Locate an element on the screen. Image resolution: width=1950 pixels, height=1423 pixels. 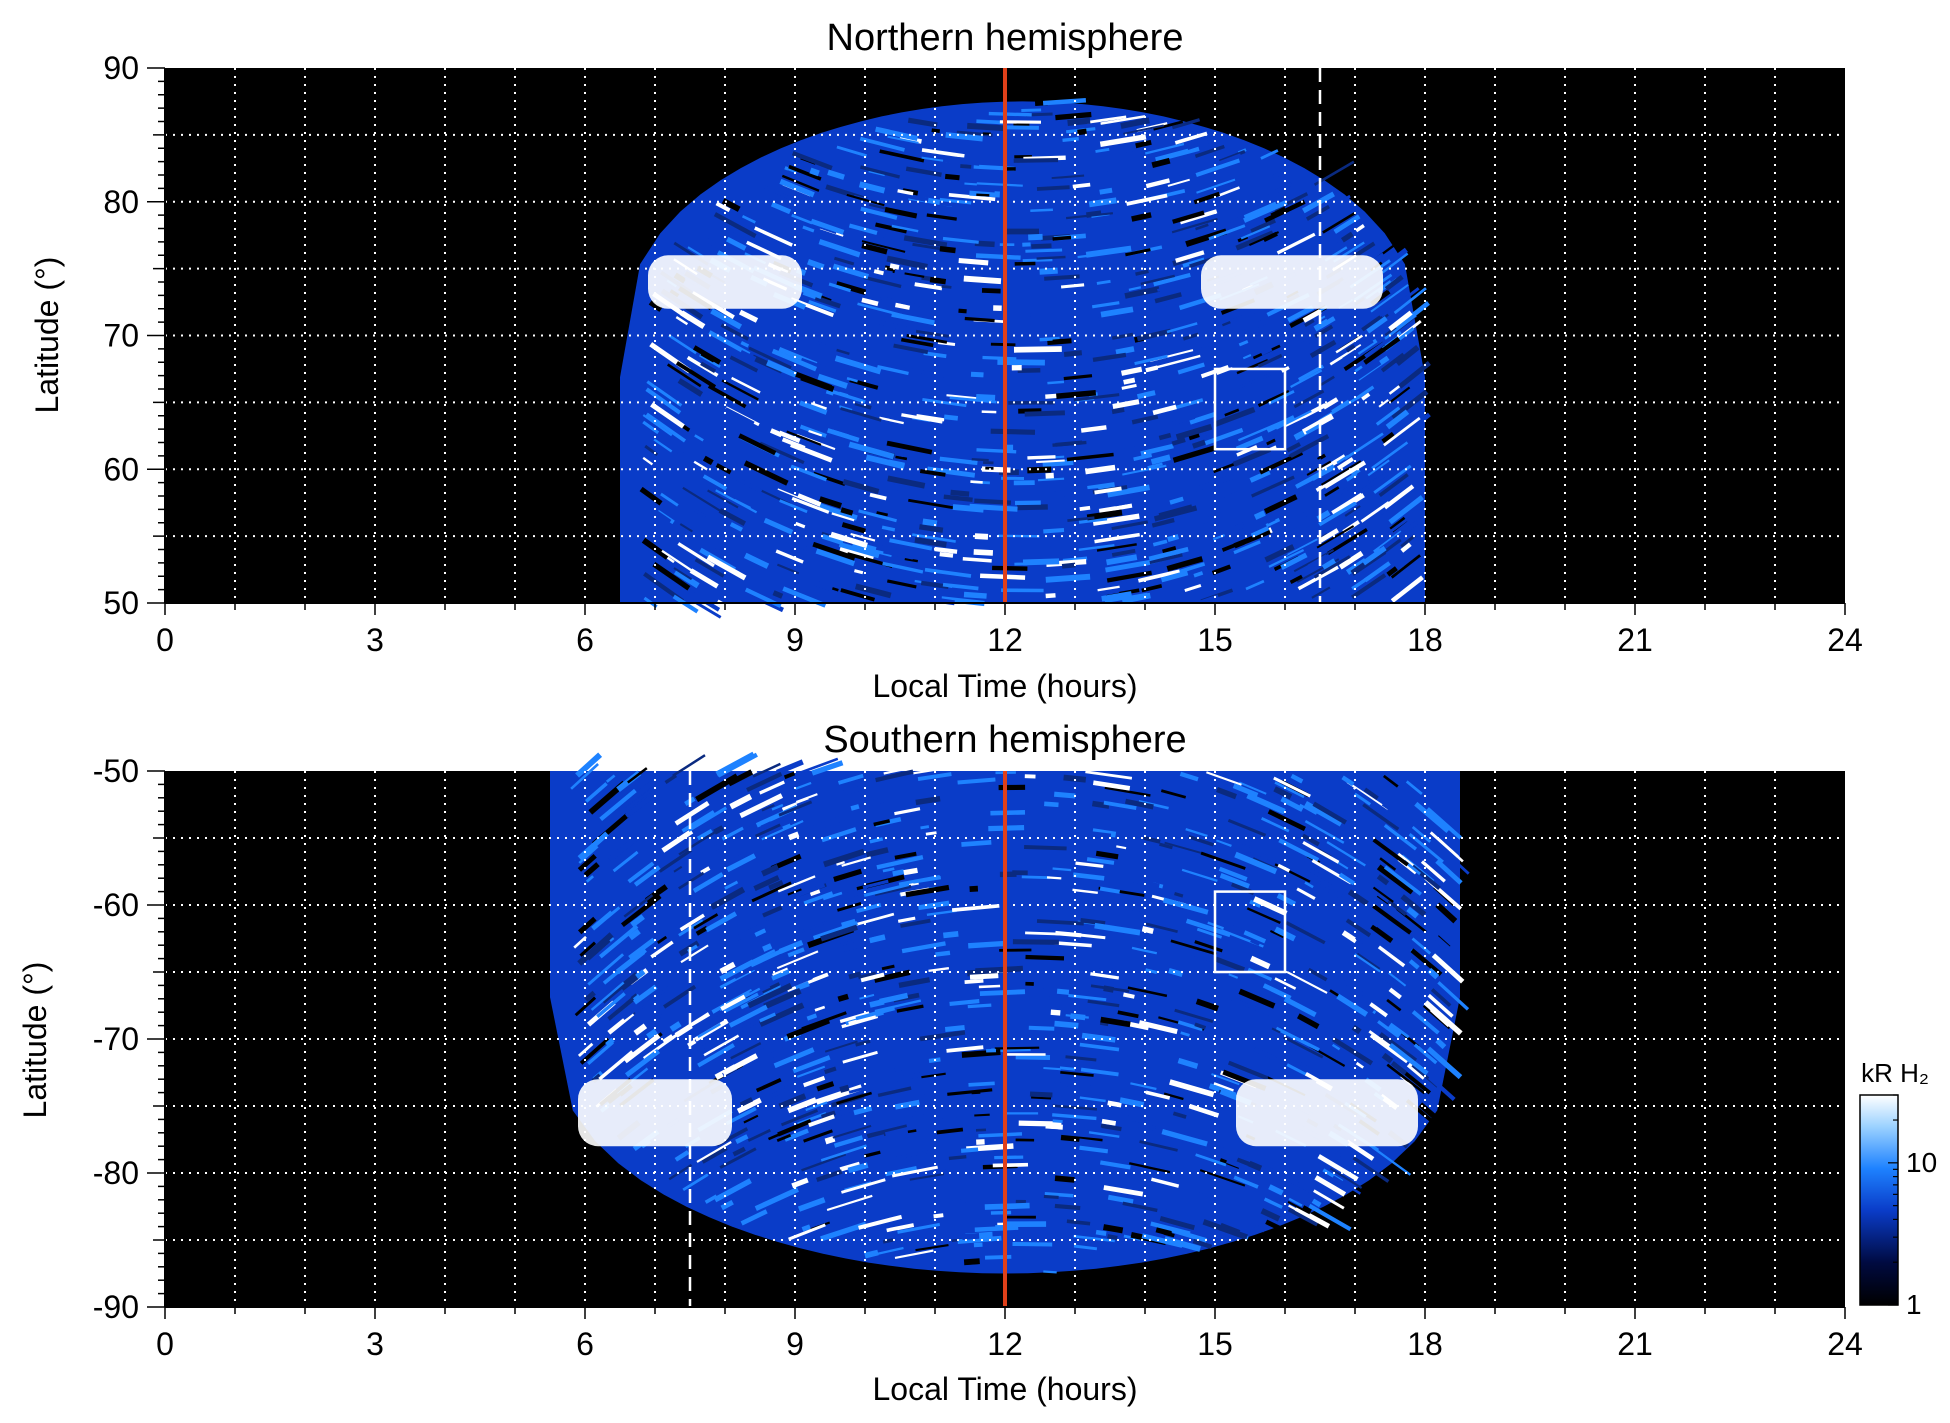
x-tick-label: 6 is located at coordinates (585, 640).